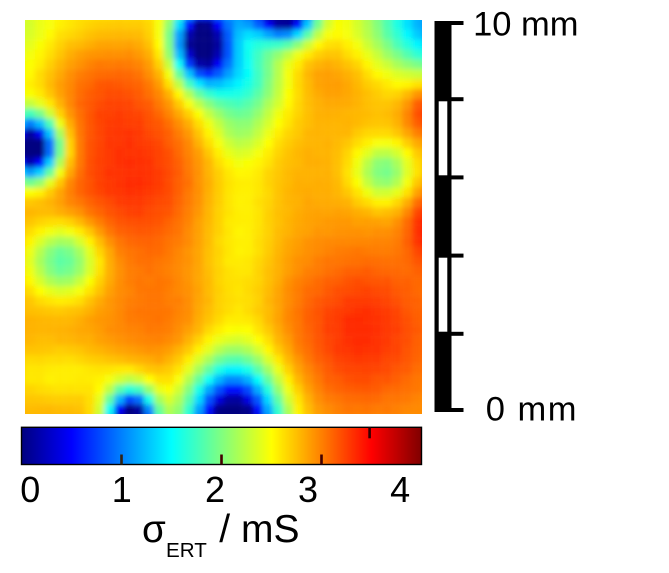 The height and width of the screenshot is (573, 669). Describe the element at coordinates (215, 489) in the screenshot. I see `svg-text: 2` at that location.